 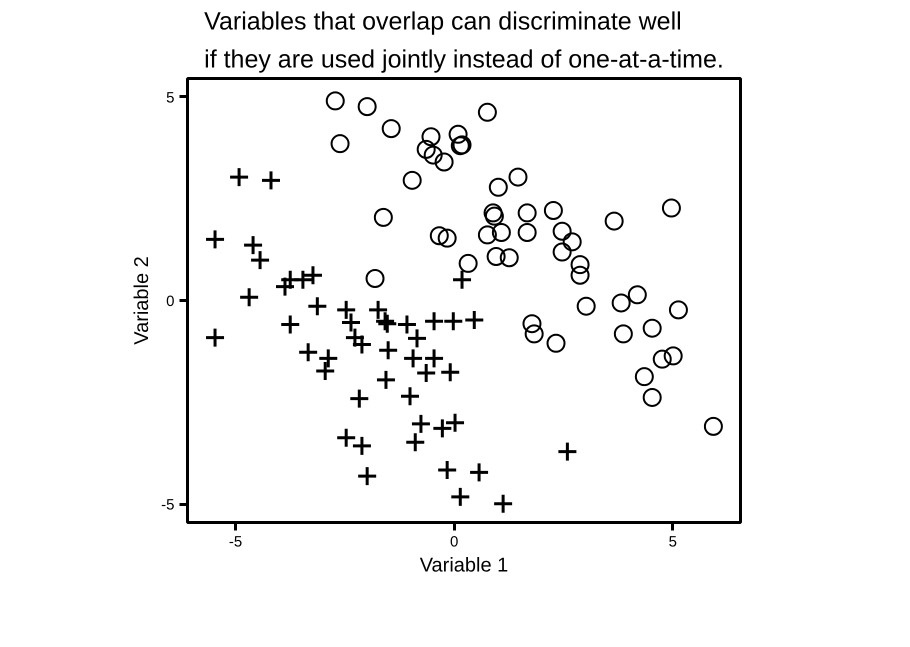 What do you see at coordinates (464, 565) in the screenshot?
I see `x-axis-title: Variable 1` at bounding box center [464, 565].